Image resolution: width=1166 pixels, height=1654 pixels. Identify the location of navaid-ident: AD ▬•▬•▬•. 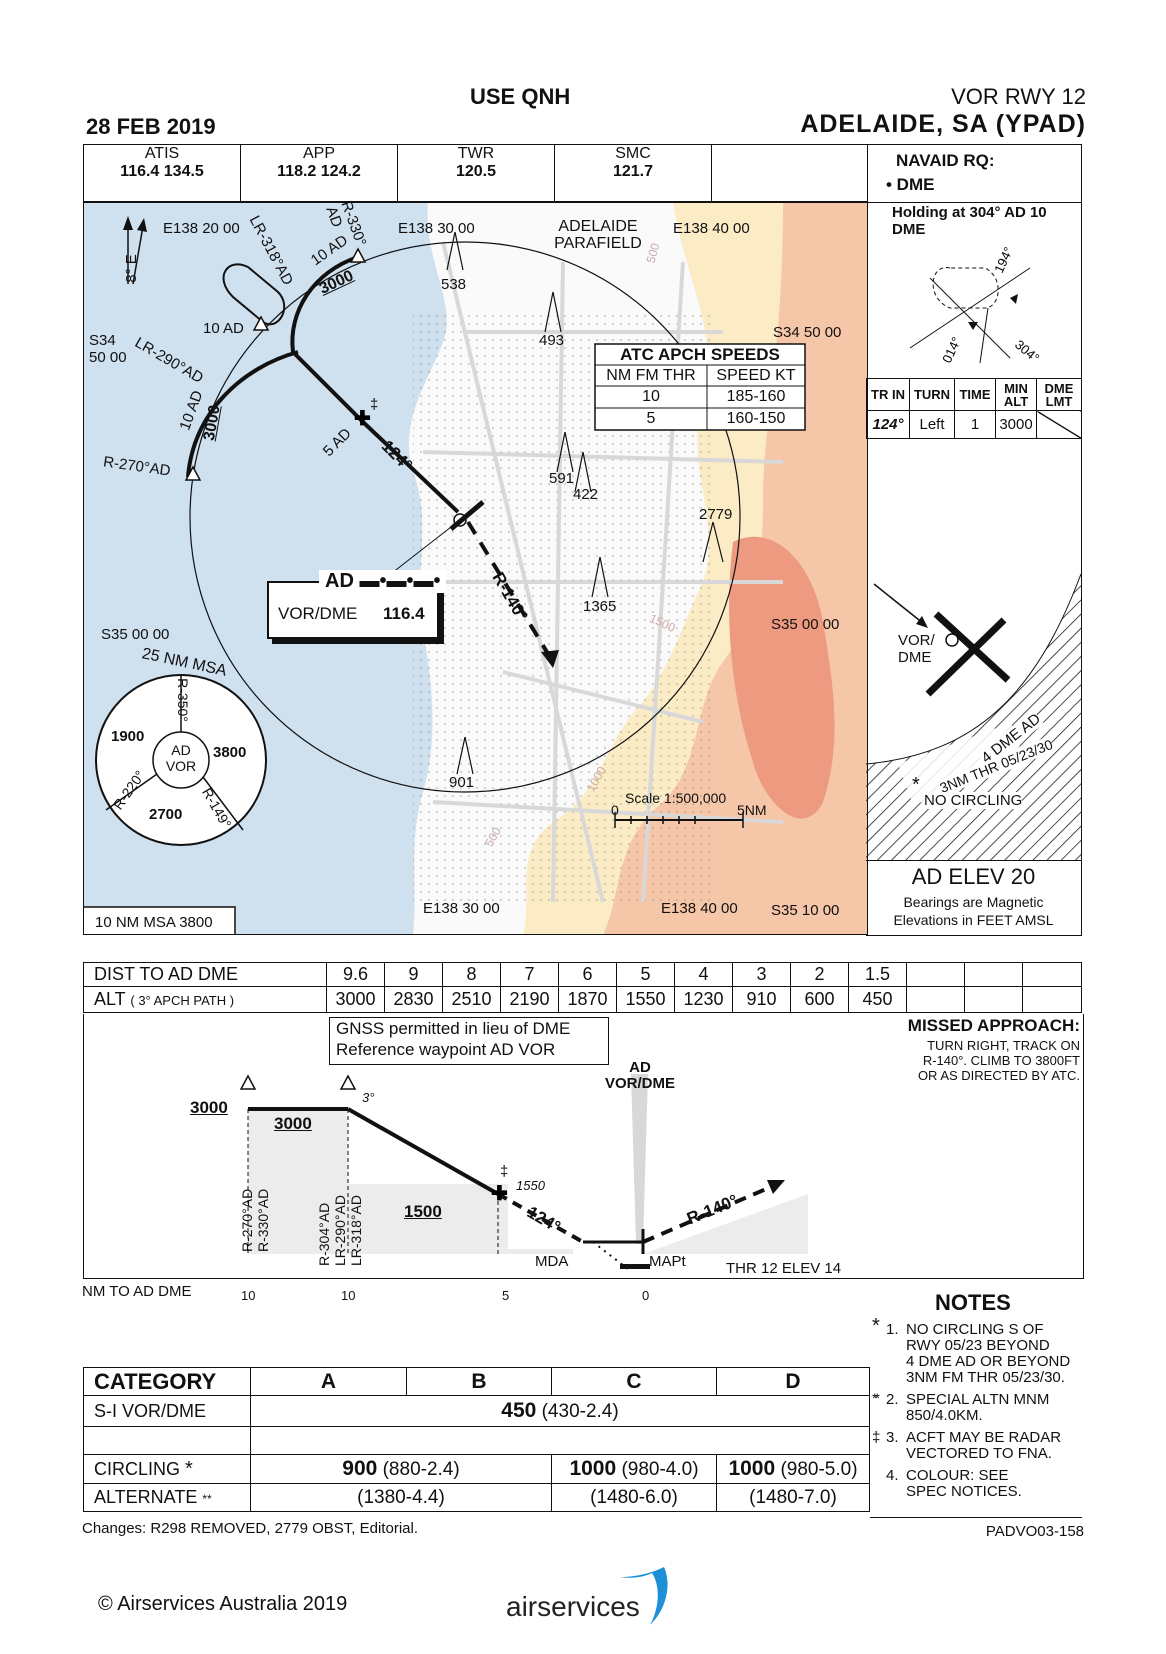
(383, 581).